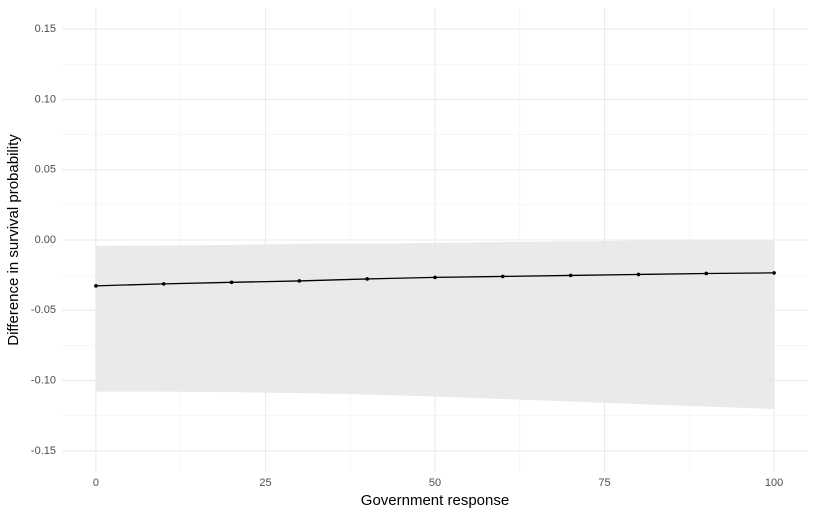 This screenshot has height=518, width=816. I want to click on y-tick-label: 0.00, so click(45, 240).